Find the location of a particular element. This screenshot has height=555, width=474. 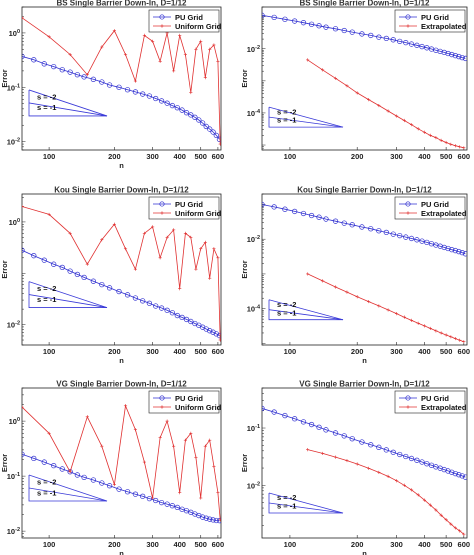

x-axis-label: n is located at coordinates (121, 552).